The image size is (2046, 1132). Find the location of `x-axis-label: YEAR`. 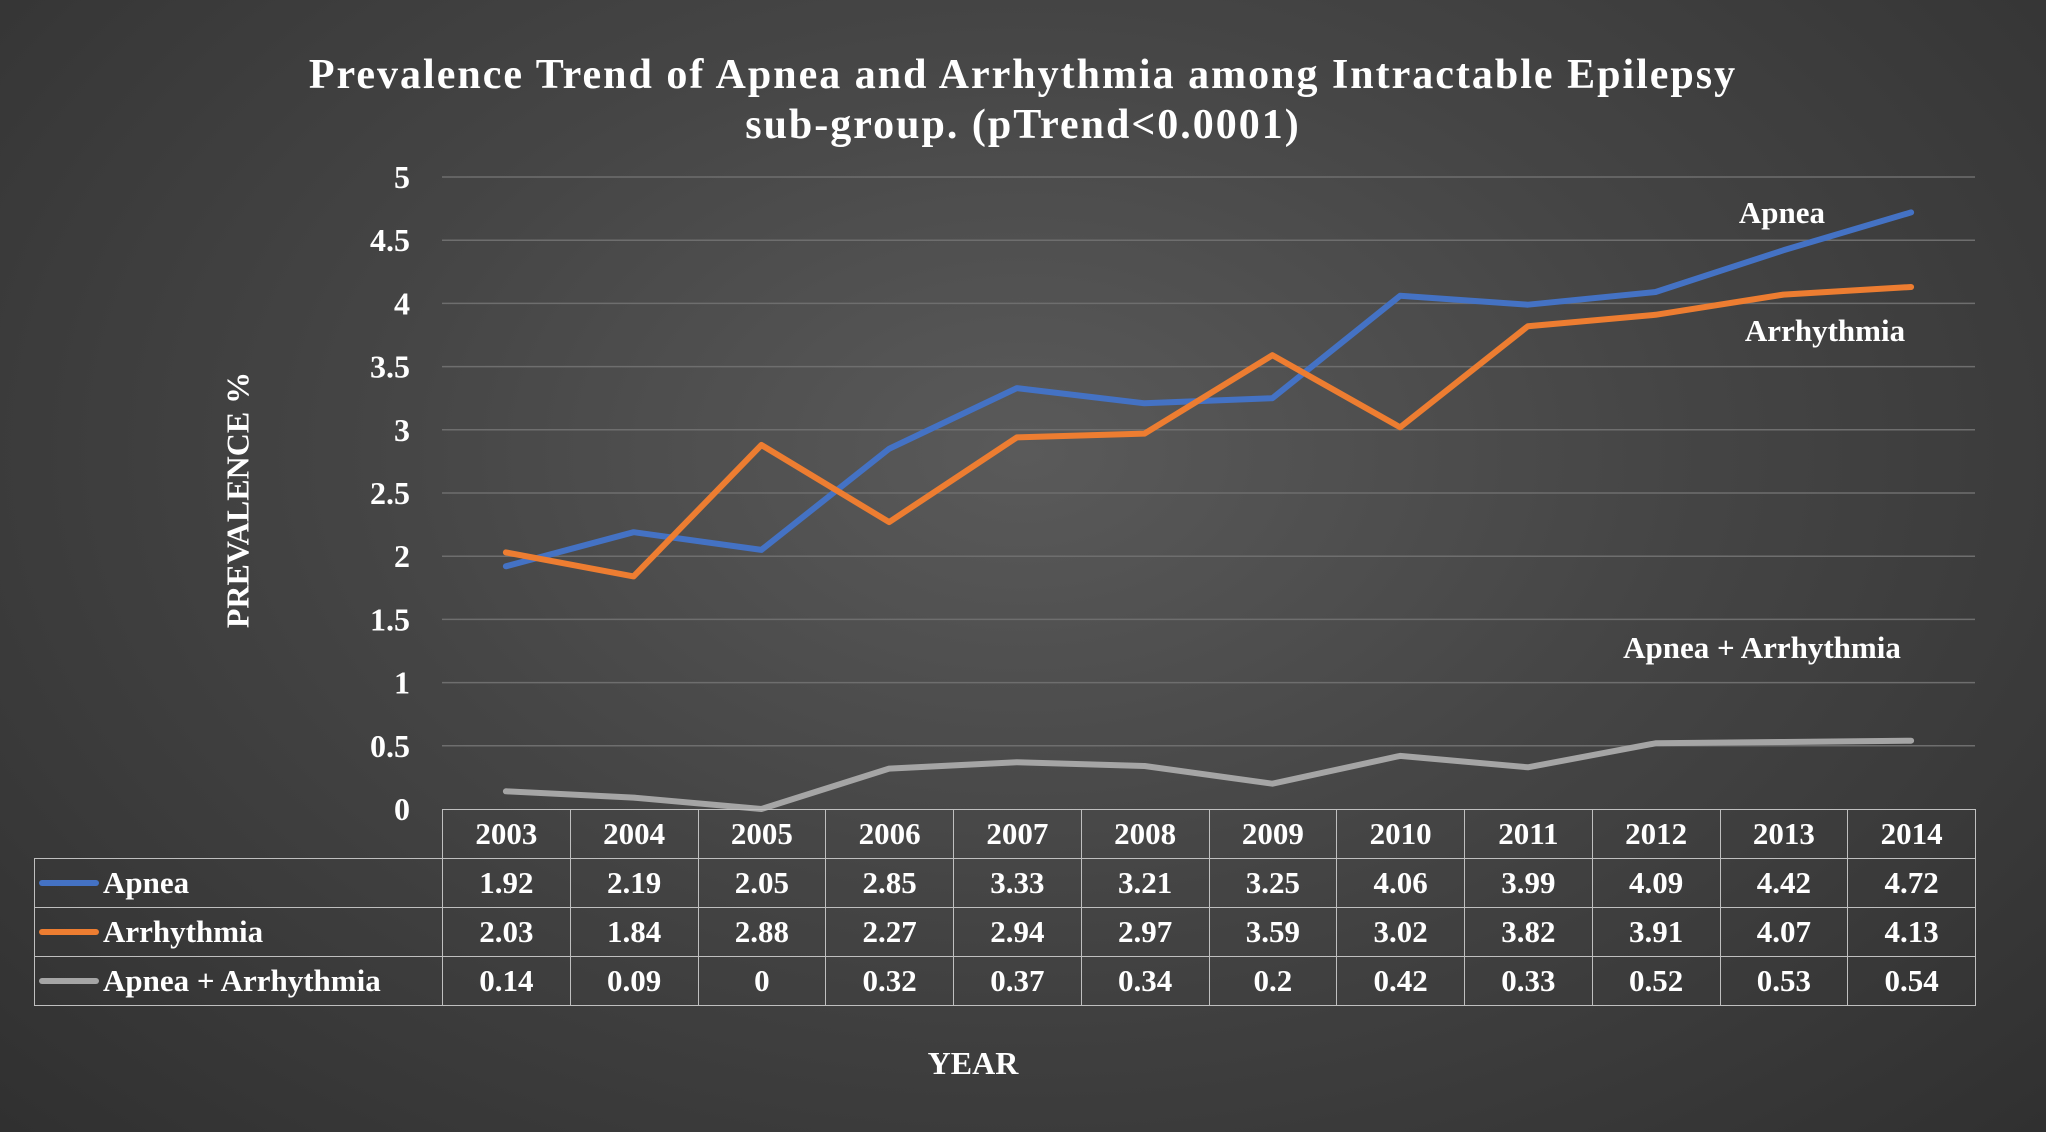

x-axis-label: YEAR is located at coordinates (973, 1063).